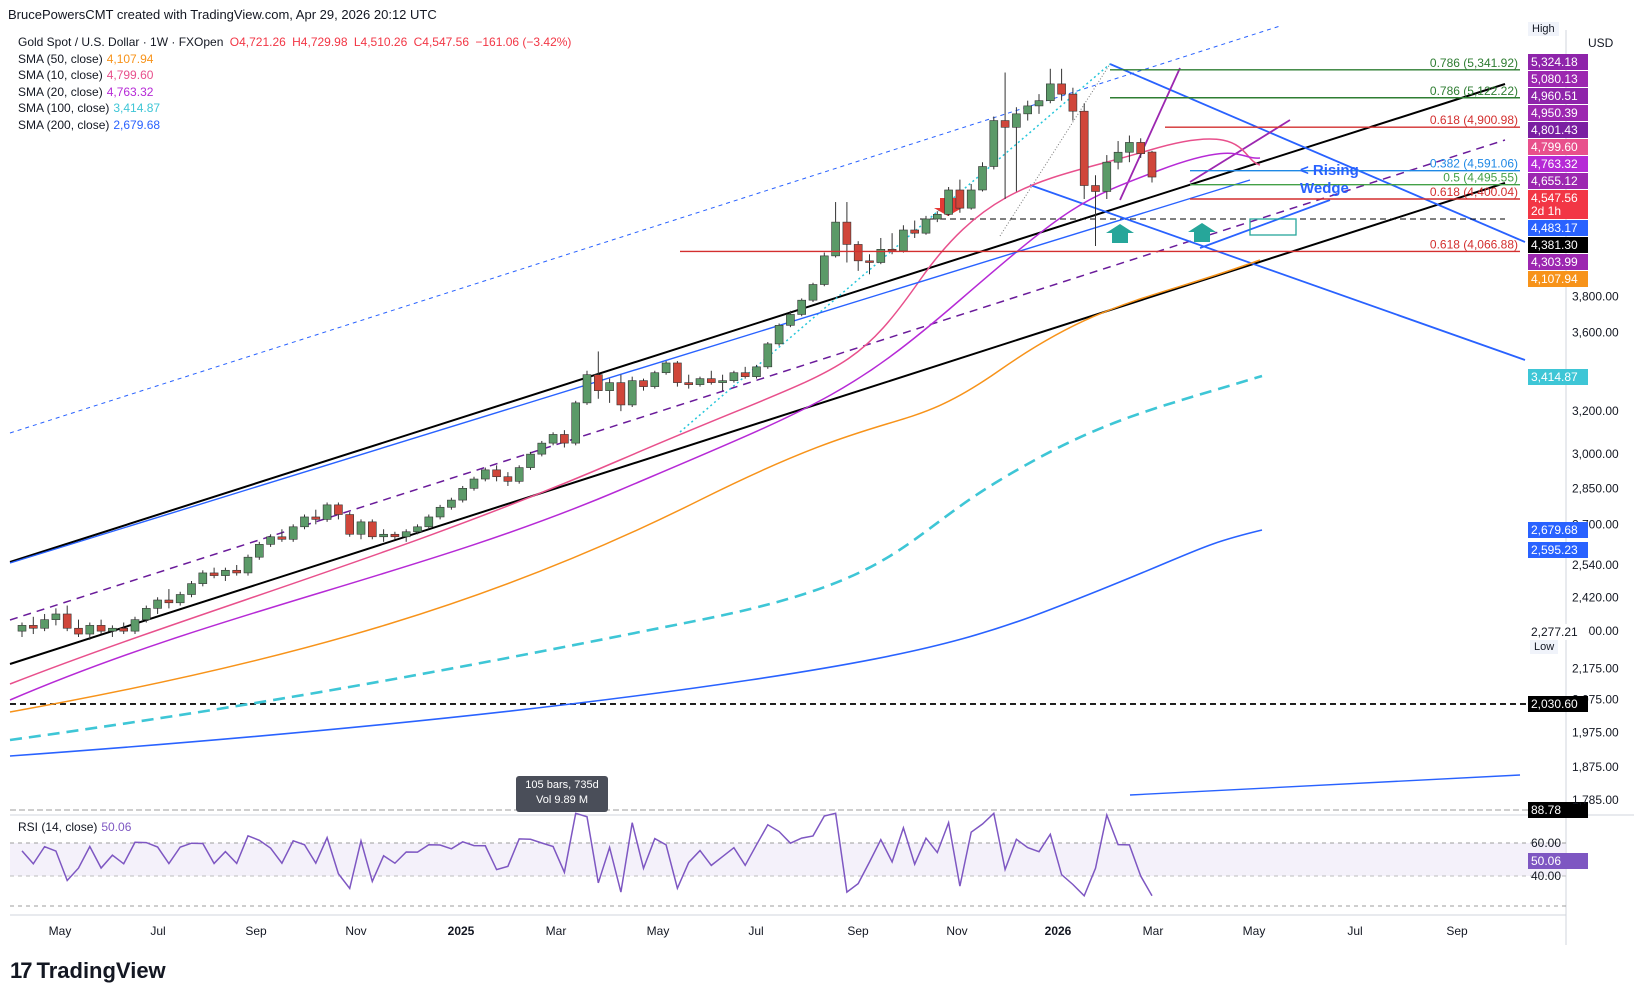 The image size is (1634, 1000). Describe the element at coordinates (1544, 647) in the screenshot. I see `low-tag: Low` at that location.